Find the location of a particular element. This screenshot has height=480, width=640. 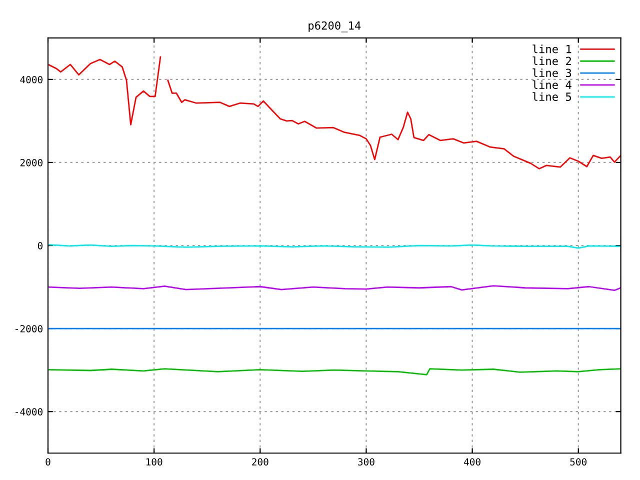

legend-label: line 5 is located at coordinates (552, 96).